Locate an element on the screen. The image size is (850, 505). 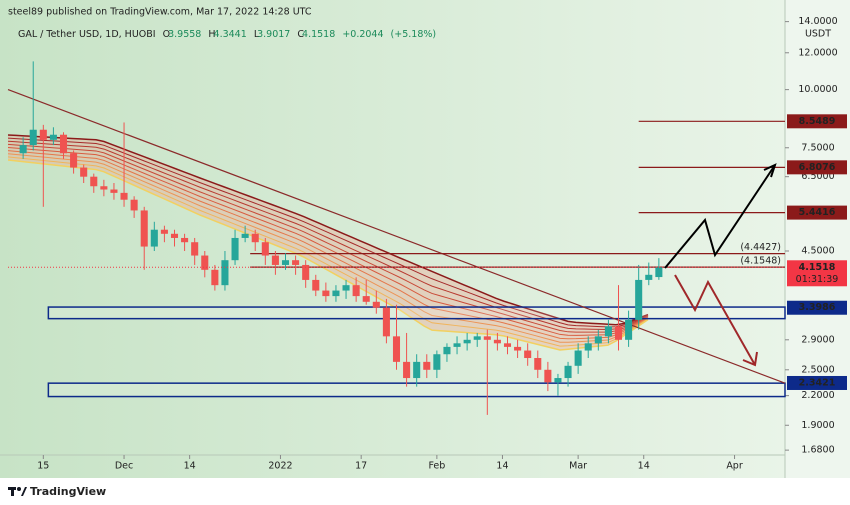
close-value: 4.1518 is located at coordinates (318, 34).